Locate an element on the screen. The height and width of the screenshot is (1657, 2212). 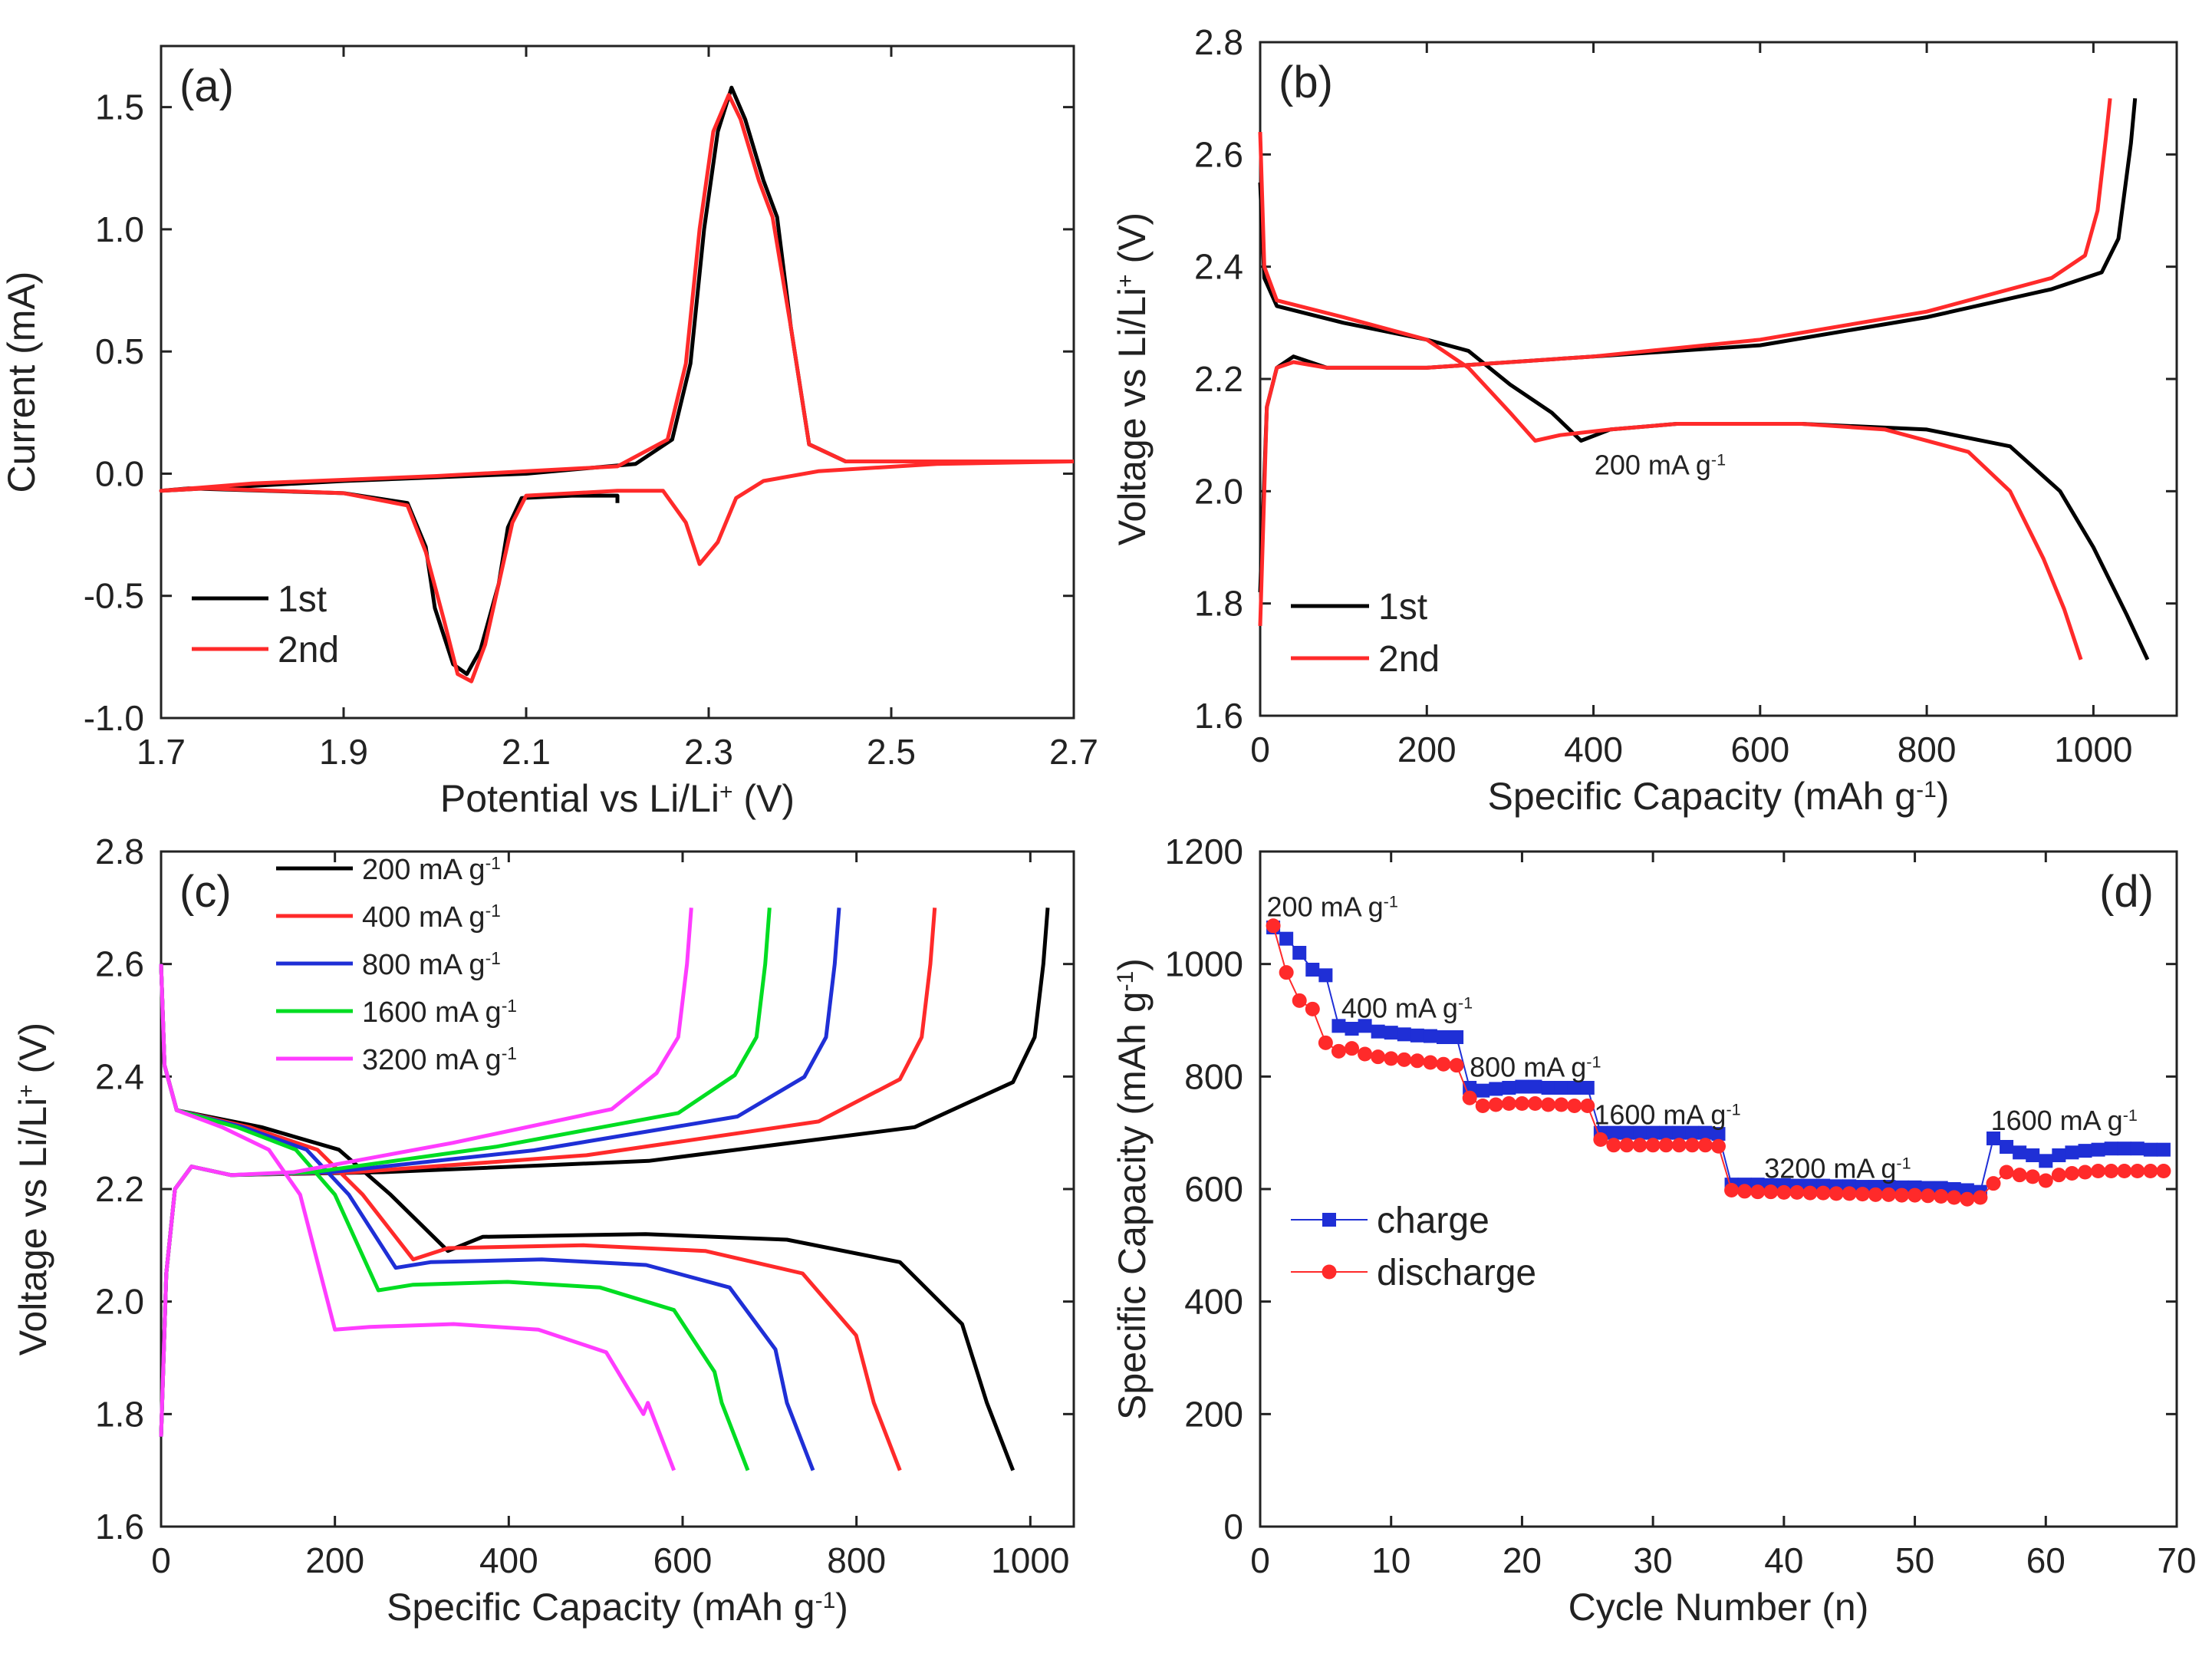
y-tick-label: 2.8 is located at coordinates (120, 851).